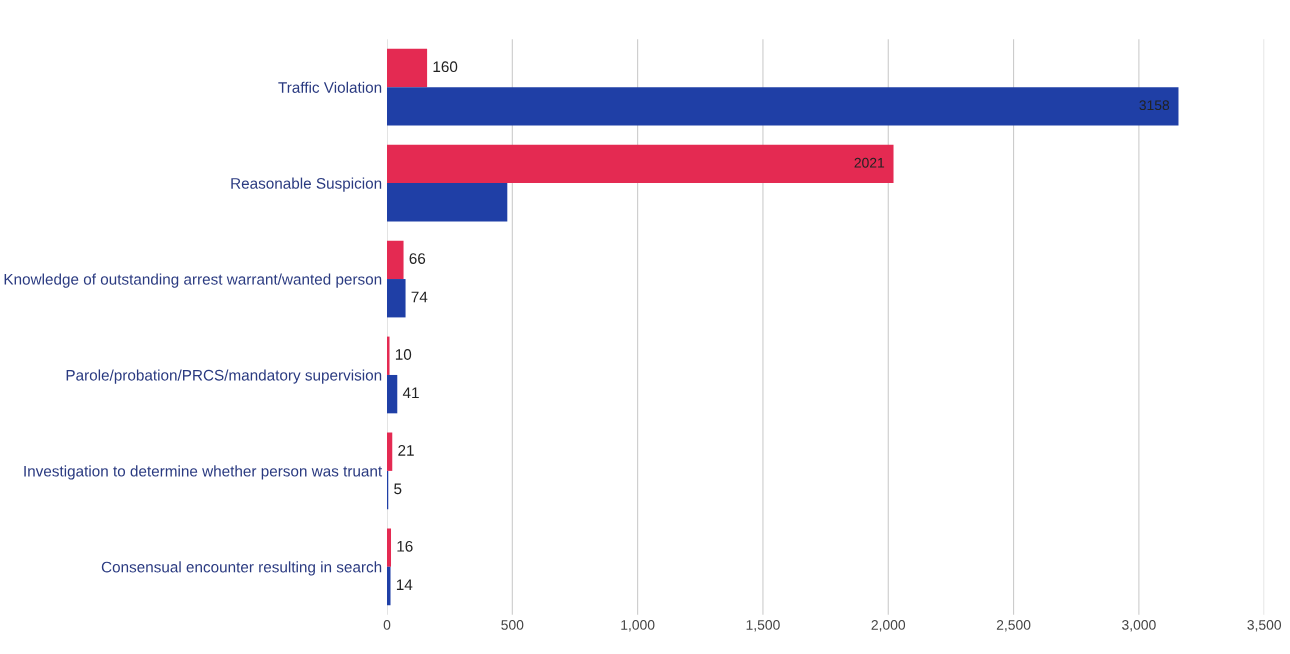 The width and height of the screenshot is (1290, 654). I want to click on x-tick-label: 3,500, so click(1264, 625).